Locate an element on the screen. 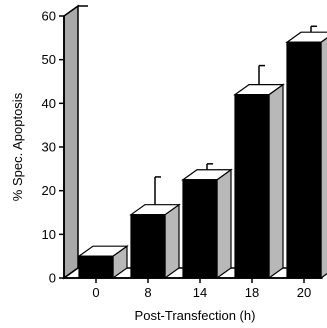 The height and width of the screenshot is (328, 327). y-tick-label: 30 is located at coordinates (49, 147).